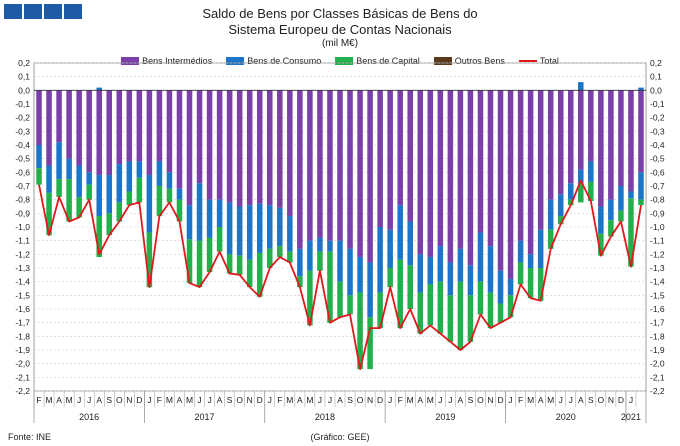 The image size is (680, 446). What do you see at coordinates (22, 323) in the screenshot?
I see `y-tick-label-left: -1,7` at bounding box center [22, 323].